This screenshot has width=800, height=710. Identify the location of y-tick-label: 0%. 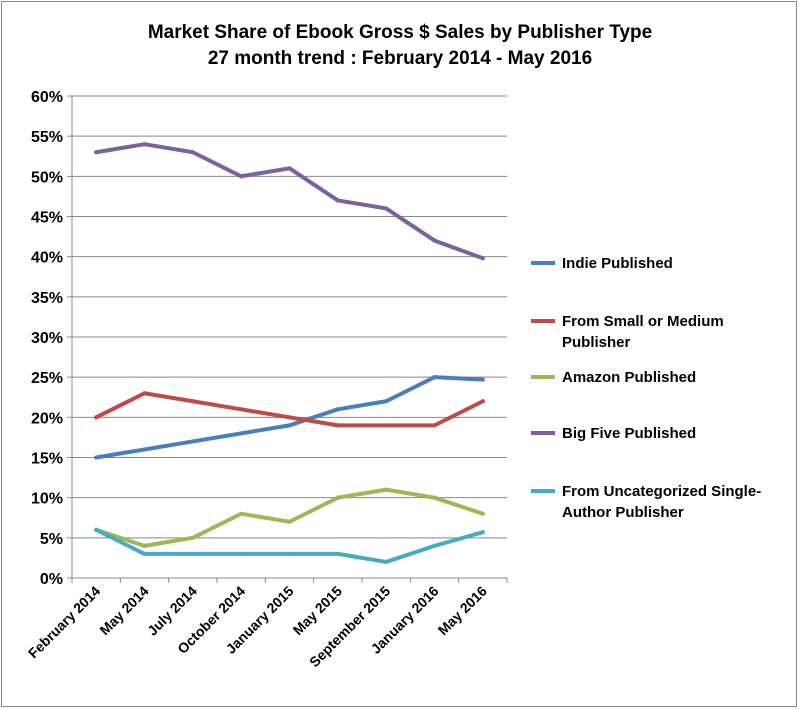
(51, 579).